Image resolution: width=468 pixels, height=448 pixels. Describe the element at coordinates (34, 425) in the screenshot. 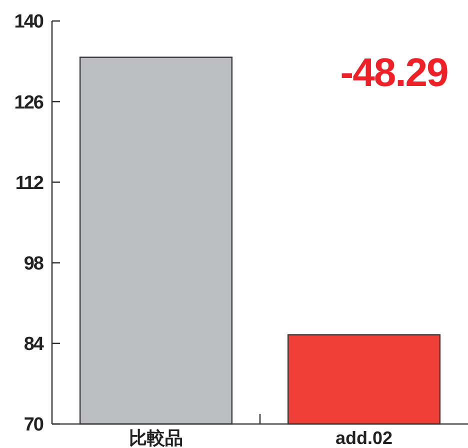

I see `y-tick-label: 70` at that location.